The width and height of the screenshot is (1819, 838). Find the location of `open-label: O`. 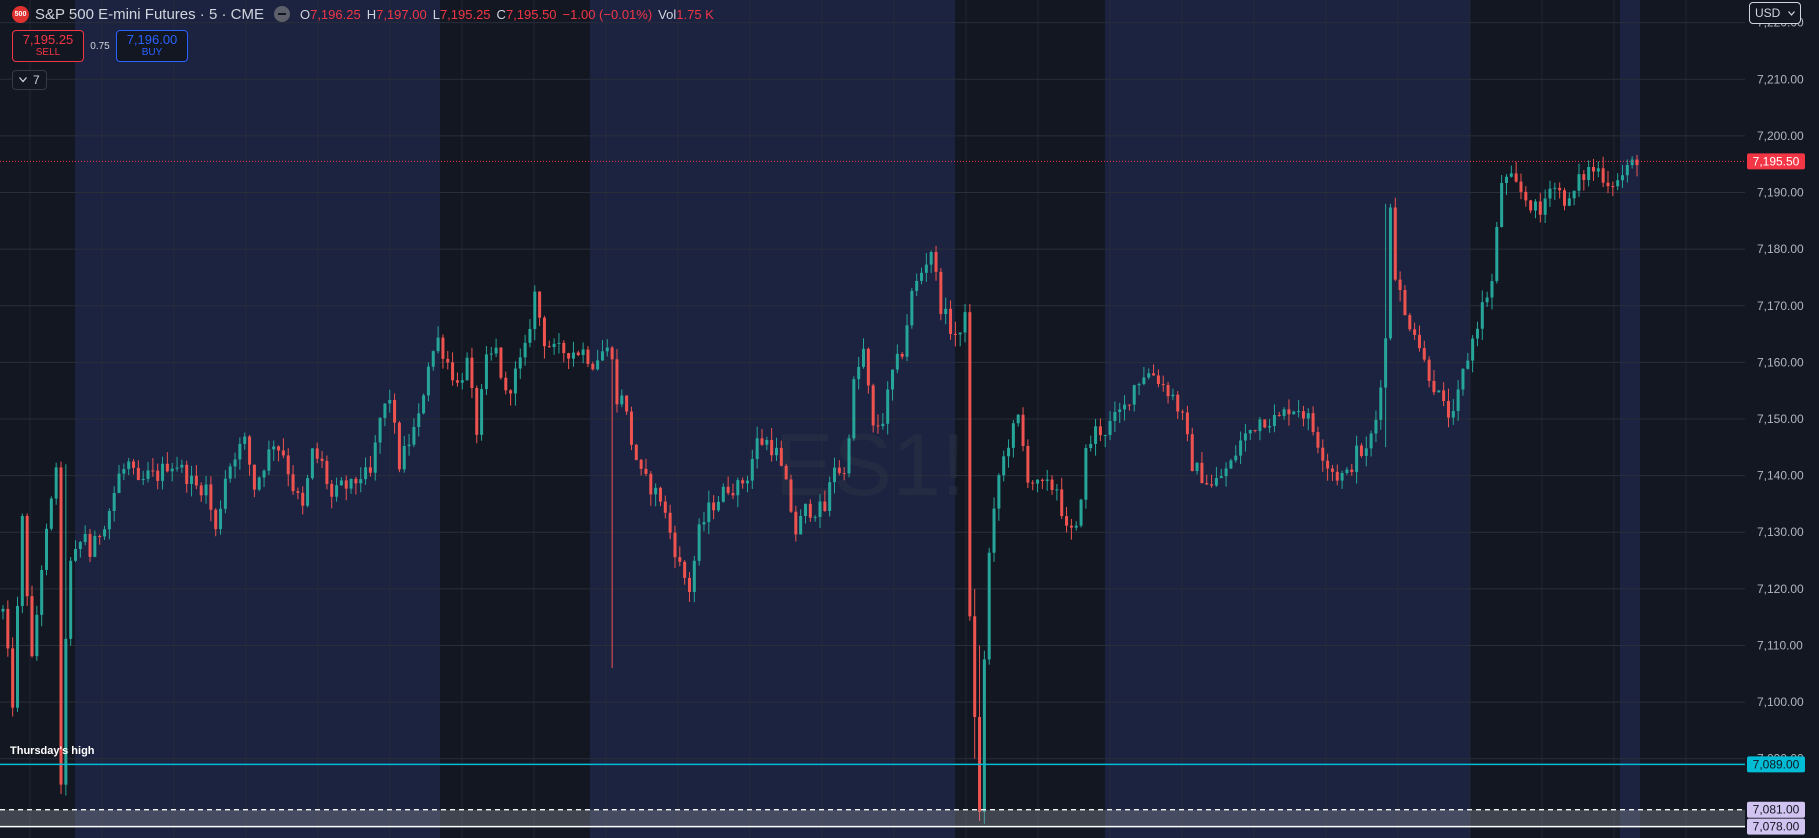

open-label: O is located at coordinates (305, 14).